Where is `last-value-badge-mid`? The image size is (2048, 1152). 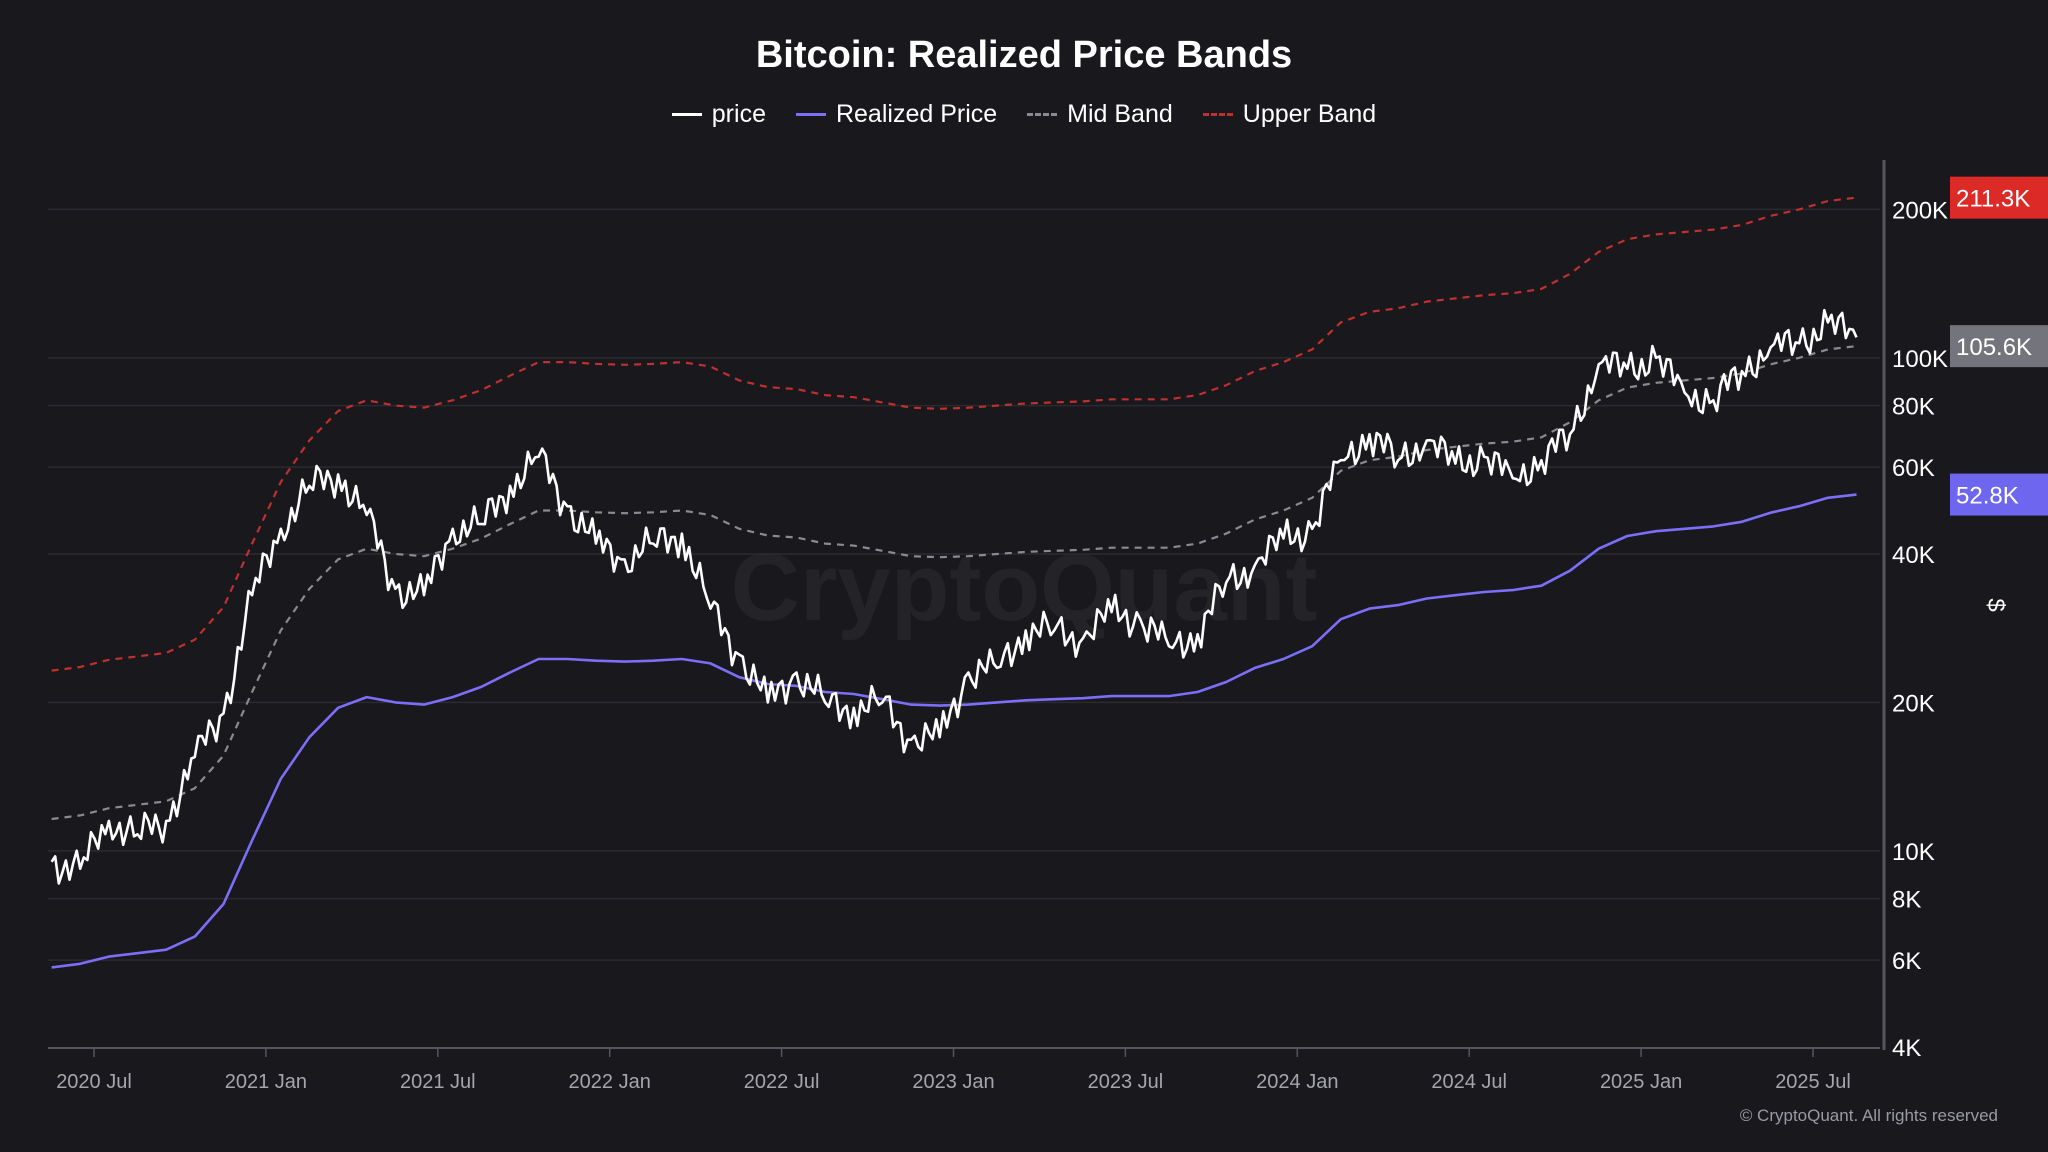
last-value-badge-mid is located at coordinates (1999, 346).